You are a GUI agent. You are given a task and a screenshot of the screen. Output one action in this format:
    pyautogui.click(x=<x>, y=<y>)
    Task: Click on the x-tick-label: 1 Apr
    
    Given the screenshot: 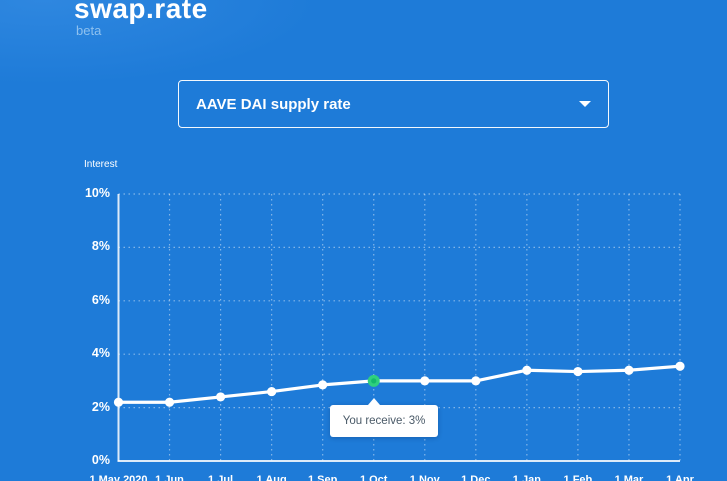 What is the action you would take?
    pyautogui.click(x=680, y=477)
    